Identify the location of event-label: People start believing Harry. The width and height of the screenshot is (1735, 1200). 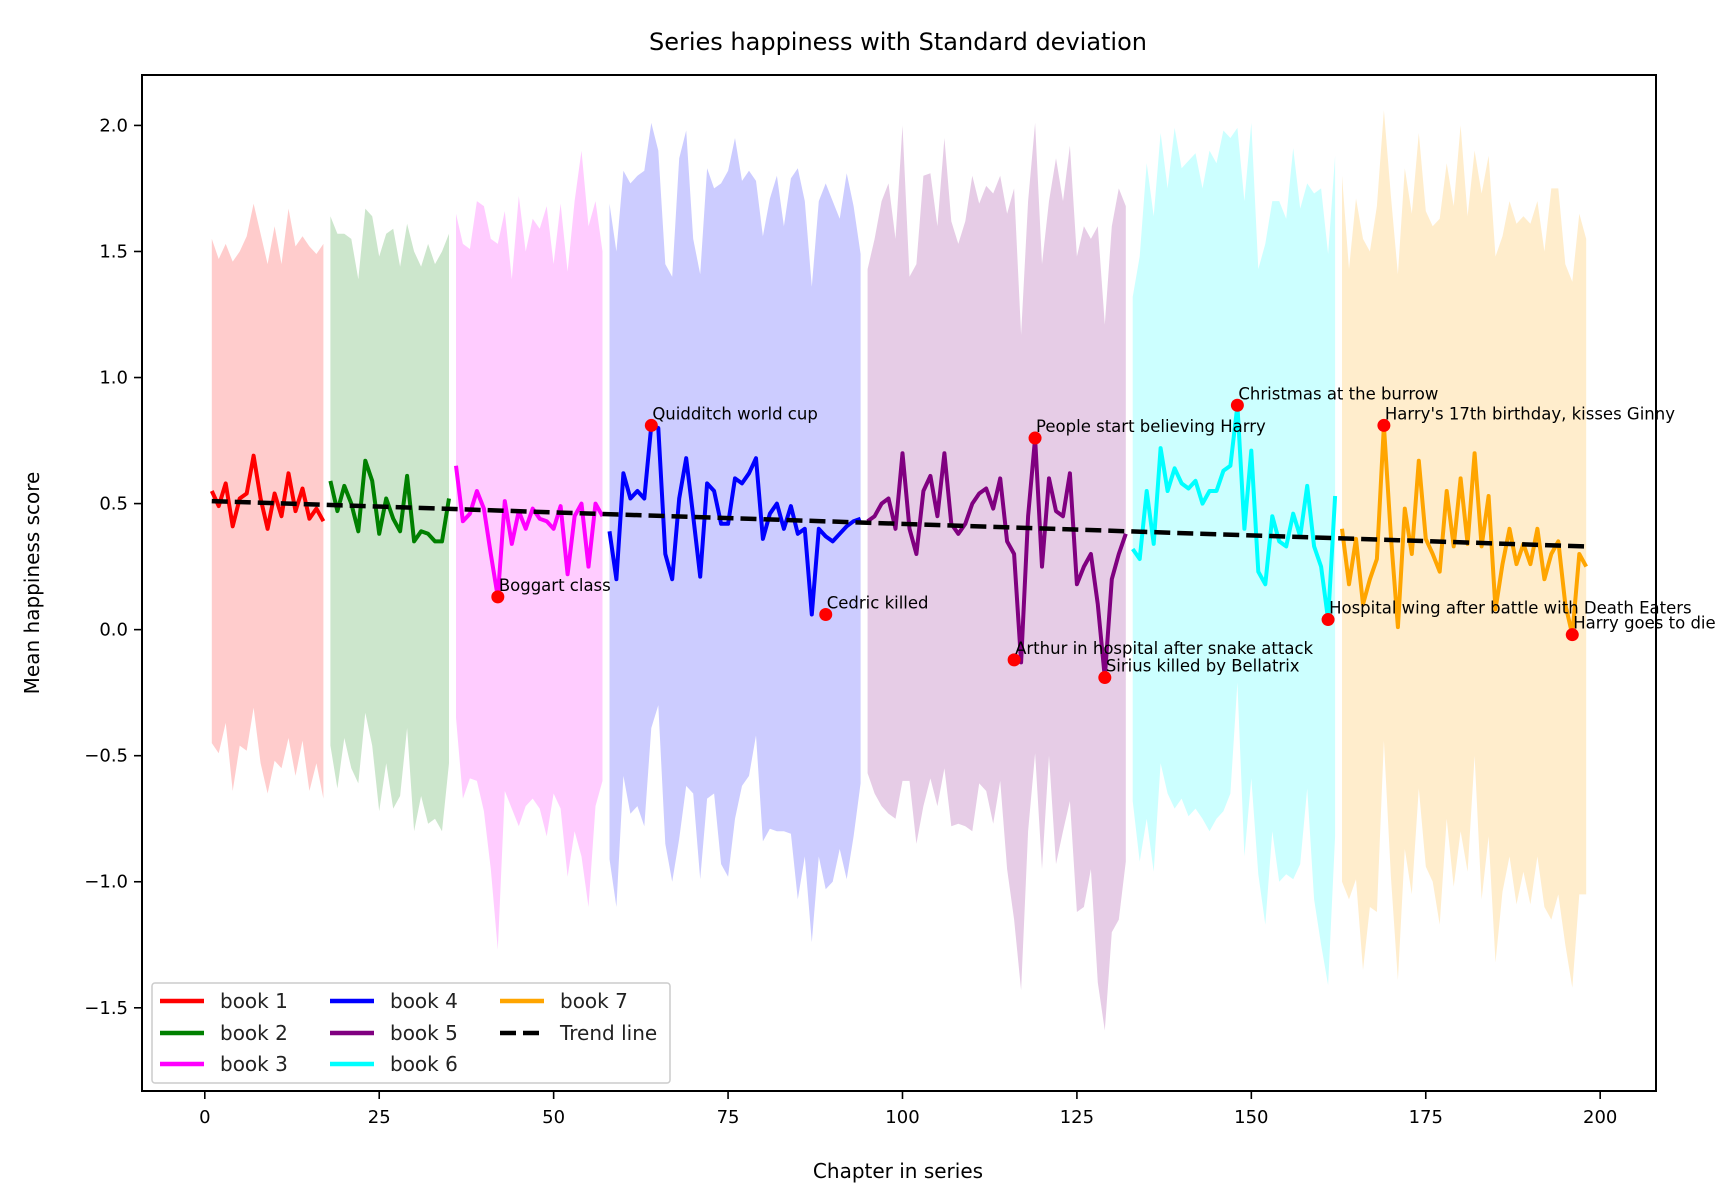
(1151, 426).